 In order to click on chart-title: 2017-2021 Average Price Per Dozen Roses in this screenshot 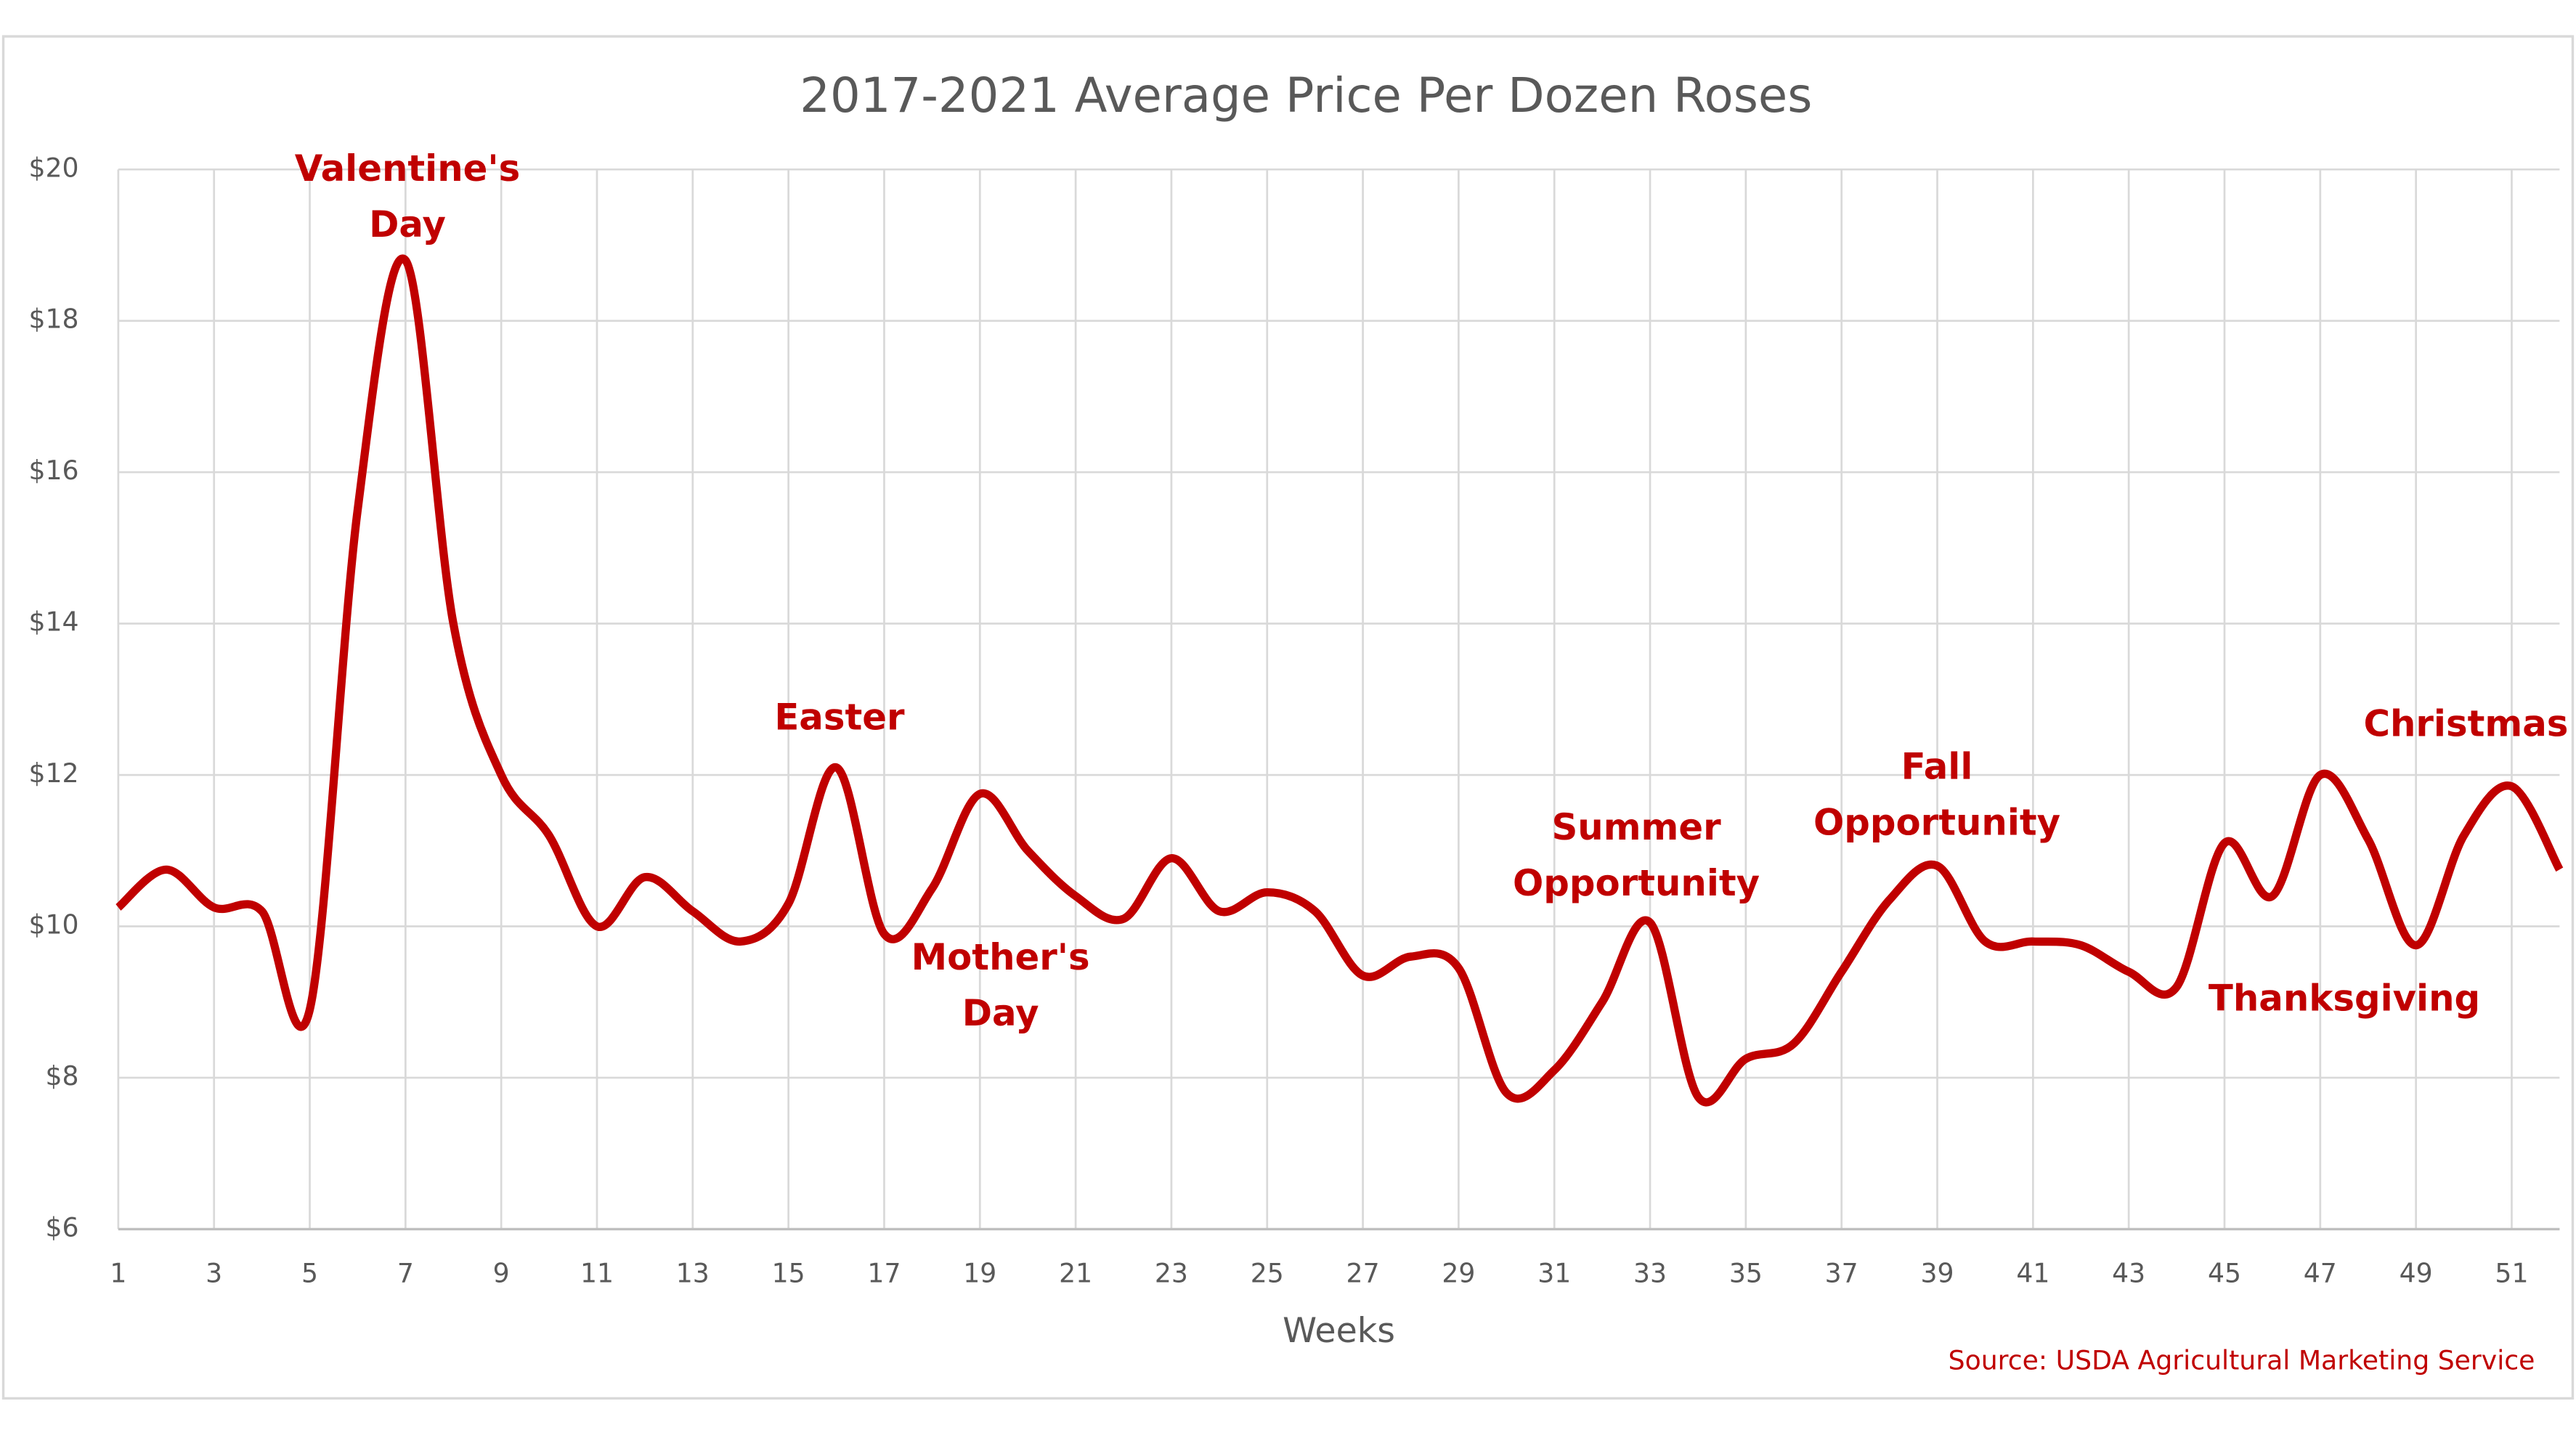, I will do `click(1306, 95)`.